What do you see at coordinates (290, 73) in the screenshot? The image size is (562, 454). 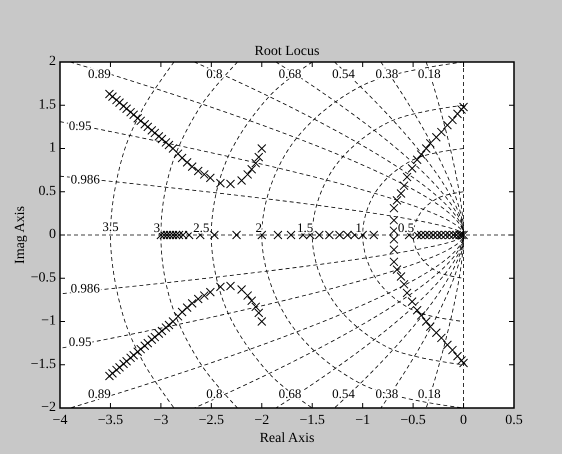 I see `annotation: 0.68` at bounding box center [290, 73].